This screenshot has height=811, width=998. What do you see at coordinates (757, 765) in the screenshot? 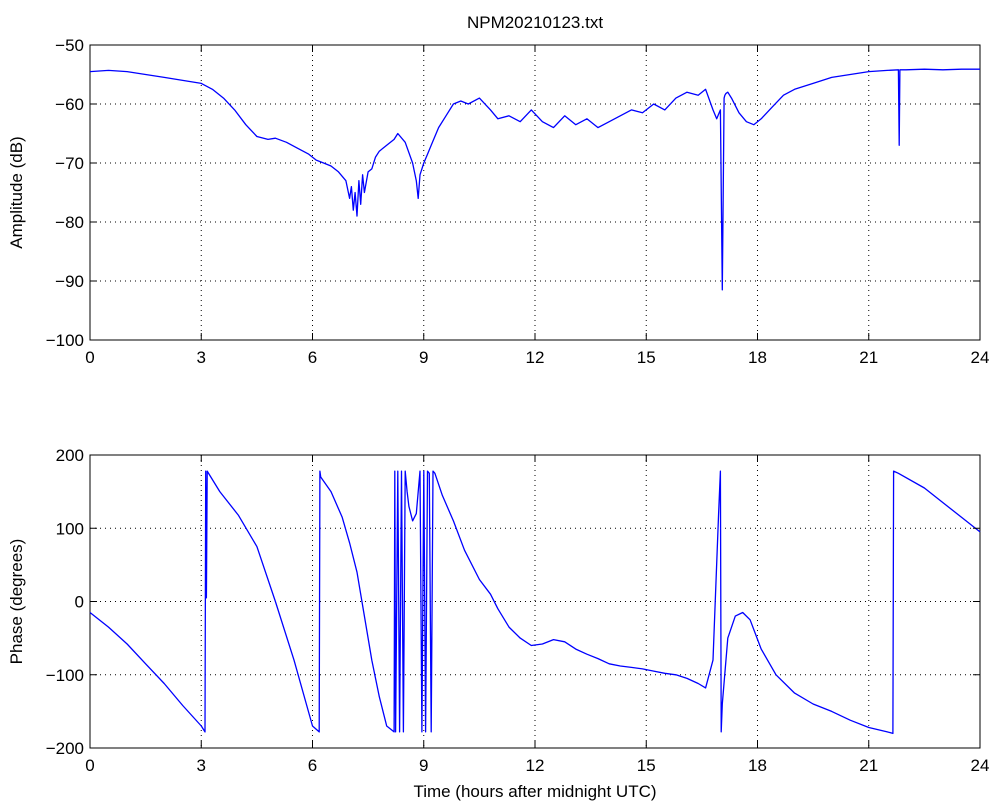
I see `phase-x-tick-label: 18` at bounding box center [757, 765].